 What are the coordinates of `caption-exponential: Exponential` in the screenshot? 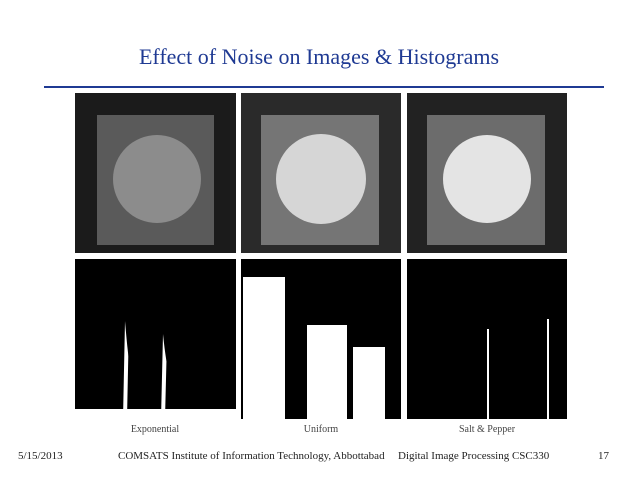 It's located at (155, 429).